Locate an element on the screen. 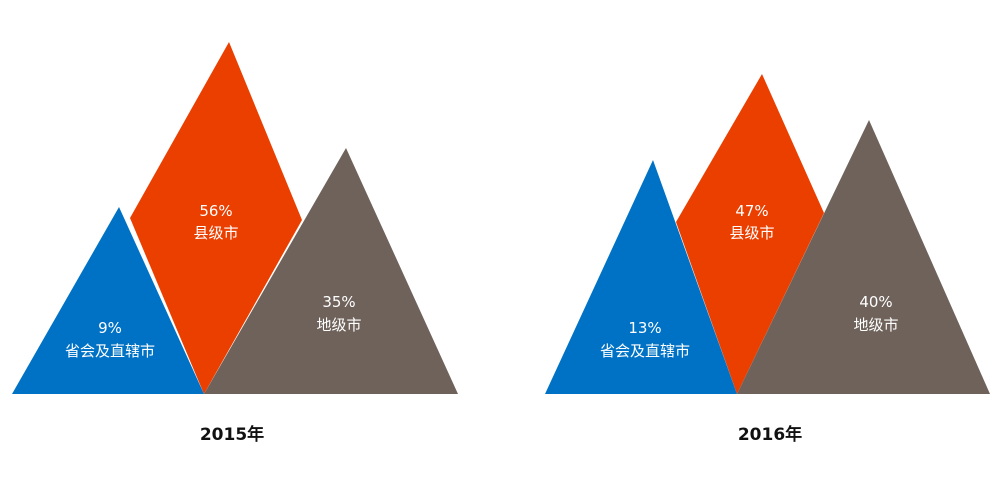  chart-title-2016: 2016年 is located at coordinates (770, 434).